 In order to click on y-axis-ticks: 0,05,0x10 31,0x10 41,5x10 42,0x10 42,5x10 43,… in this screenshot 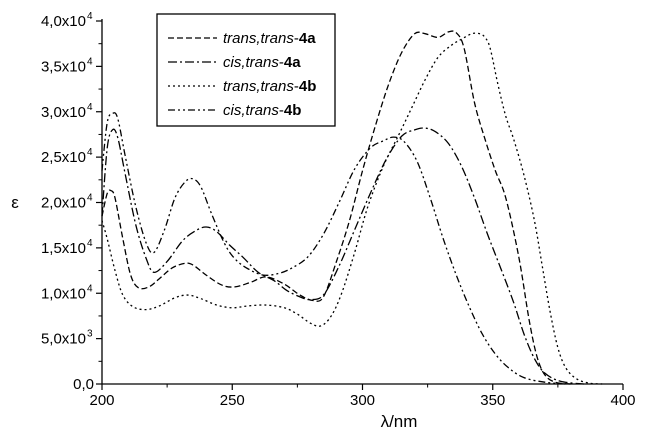, I will do `click(71, 202)`.